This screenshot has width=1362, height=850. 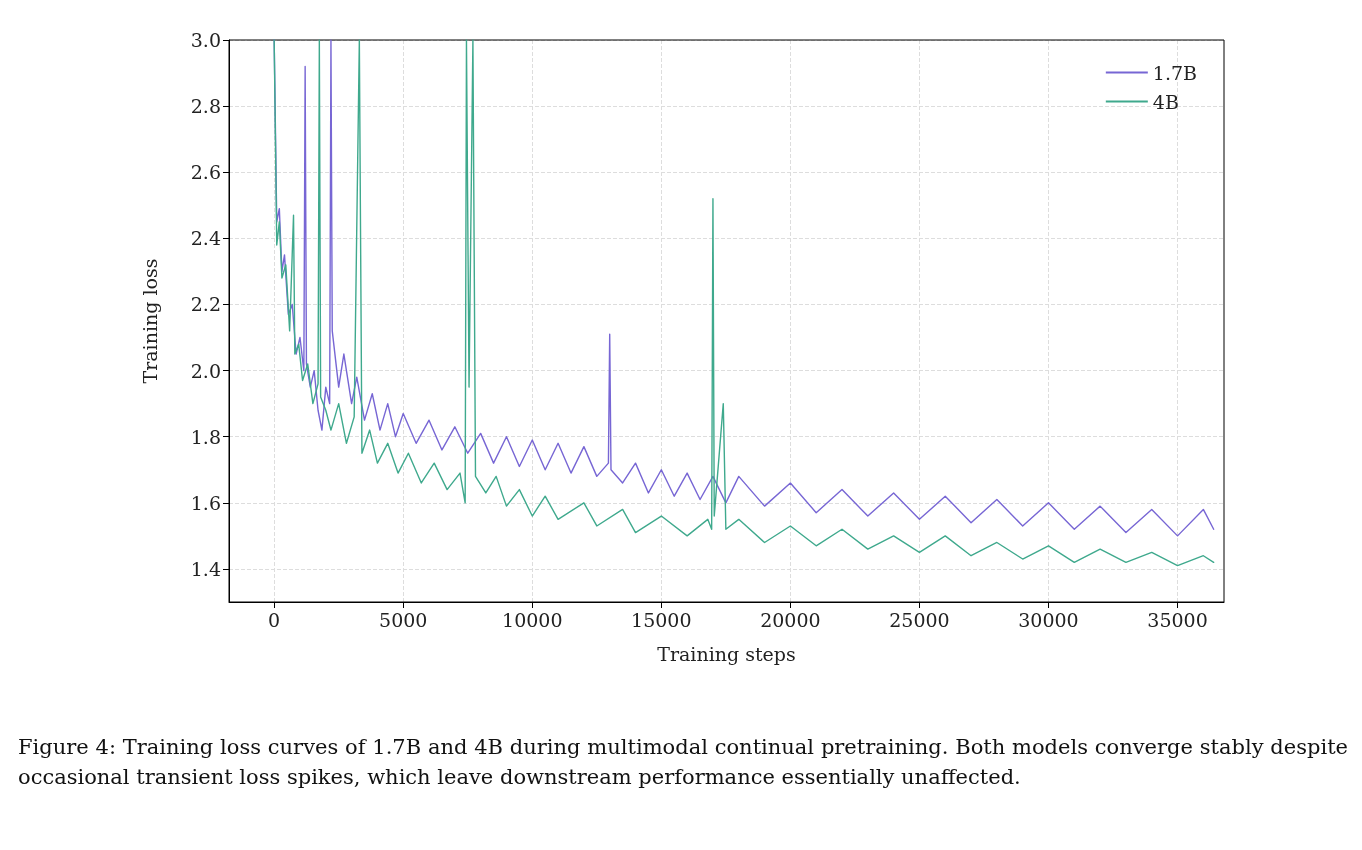 What do you see at coordinates (205, 370) in the screenshot?
I see `y-tick-label: 2.0` at bounding box center [205, 370].